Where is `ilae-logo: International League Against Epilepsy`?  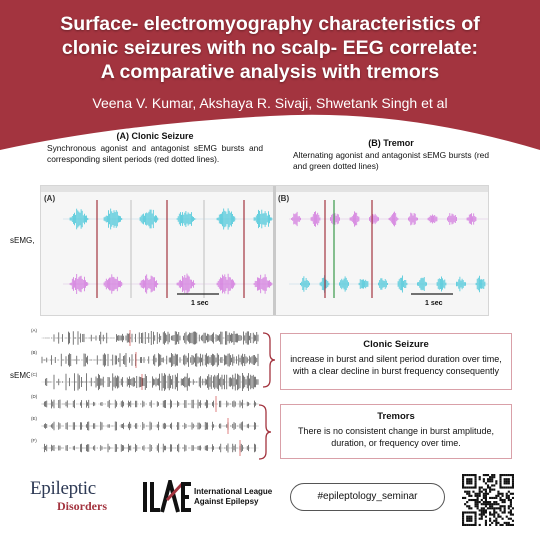
ilae-logo: International League Against Epilepsy is located at coordinates (207, 498).